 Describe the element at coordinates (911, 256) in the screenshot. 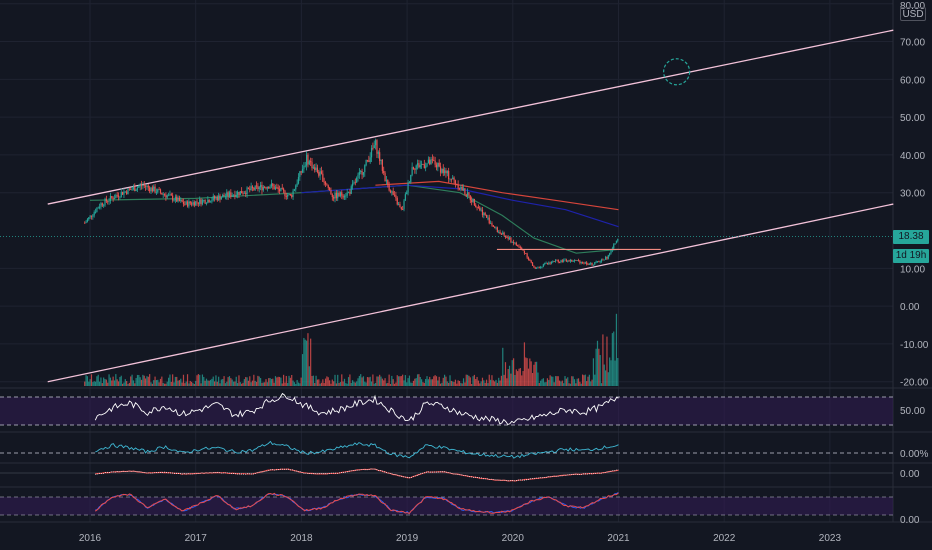

I see `bar-countdown-tag: 1d 19h` at that location.